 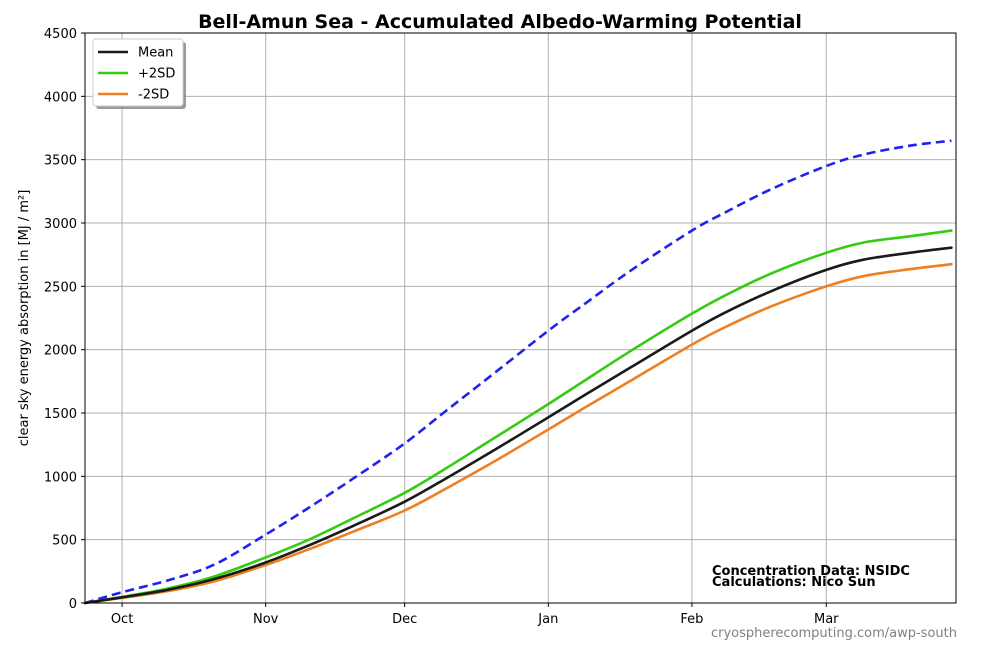 What do you see at coordinates (60, 34) in the screenshot?
I see `y-tick-label: 4500` at bounding box center [60, 34].